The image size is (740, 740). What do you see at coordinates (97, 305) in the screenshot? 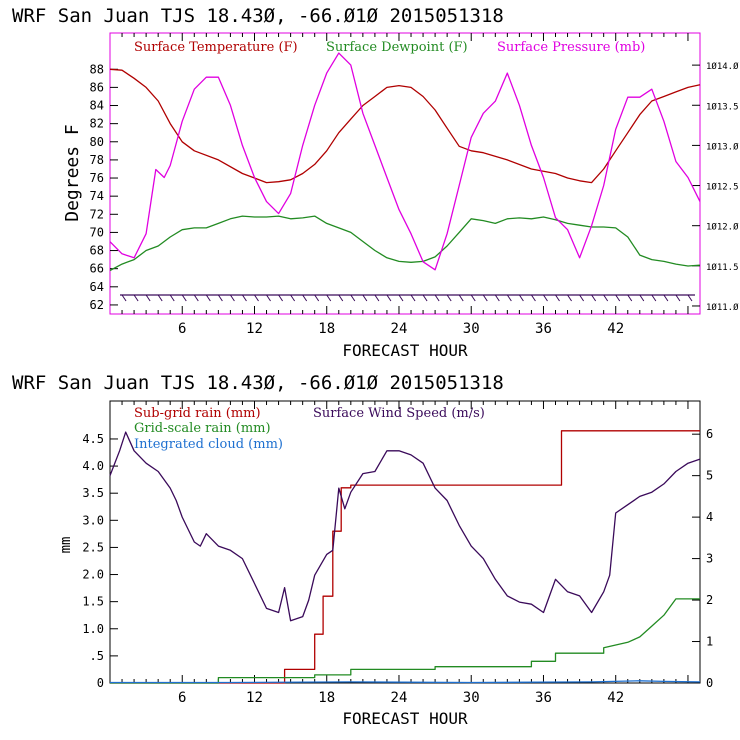
I see `y-tick-label: 62` at bounding box center [97, 305].